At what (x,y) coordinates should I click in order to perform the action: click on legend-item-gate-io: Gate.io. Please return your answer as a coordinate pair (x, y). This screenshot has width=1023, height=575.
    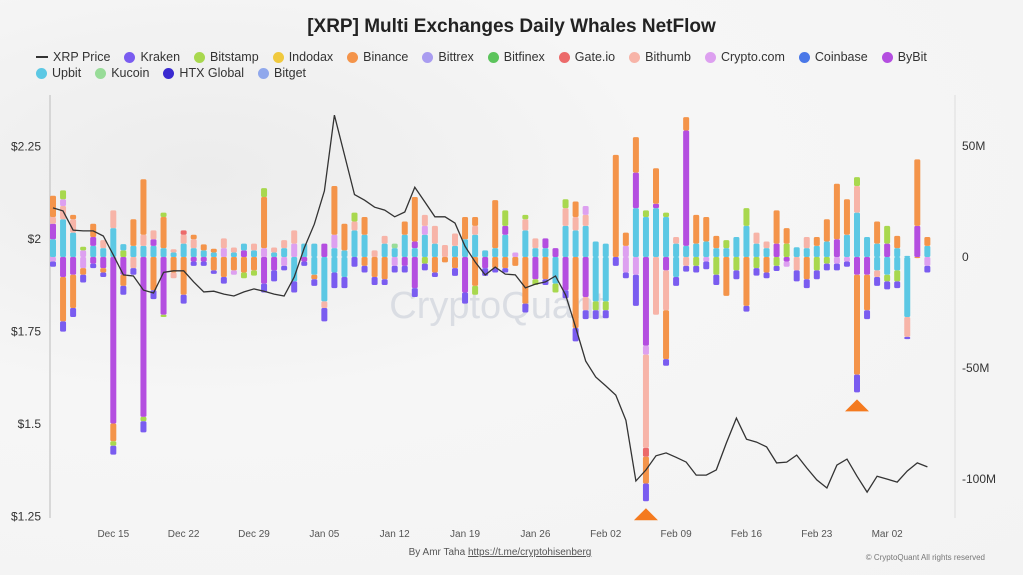
    Looking at the image, I should click on (586, 57).